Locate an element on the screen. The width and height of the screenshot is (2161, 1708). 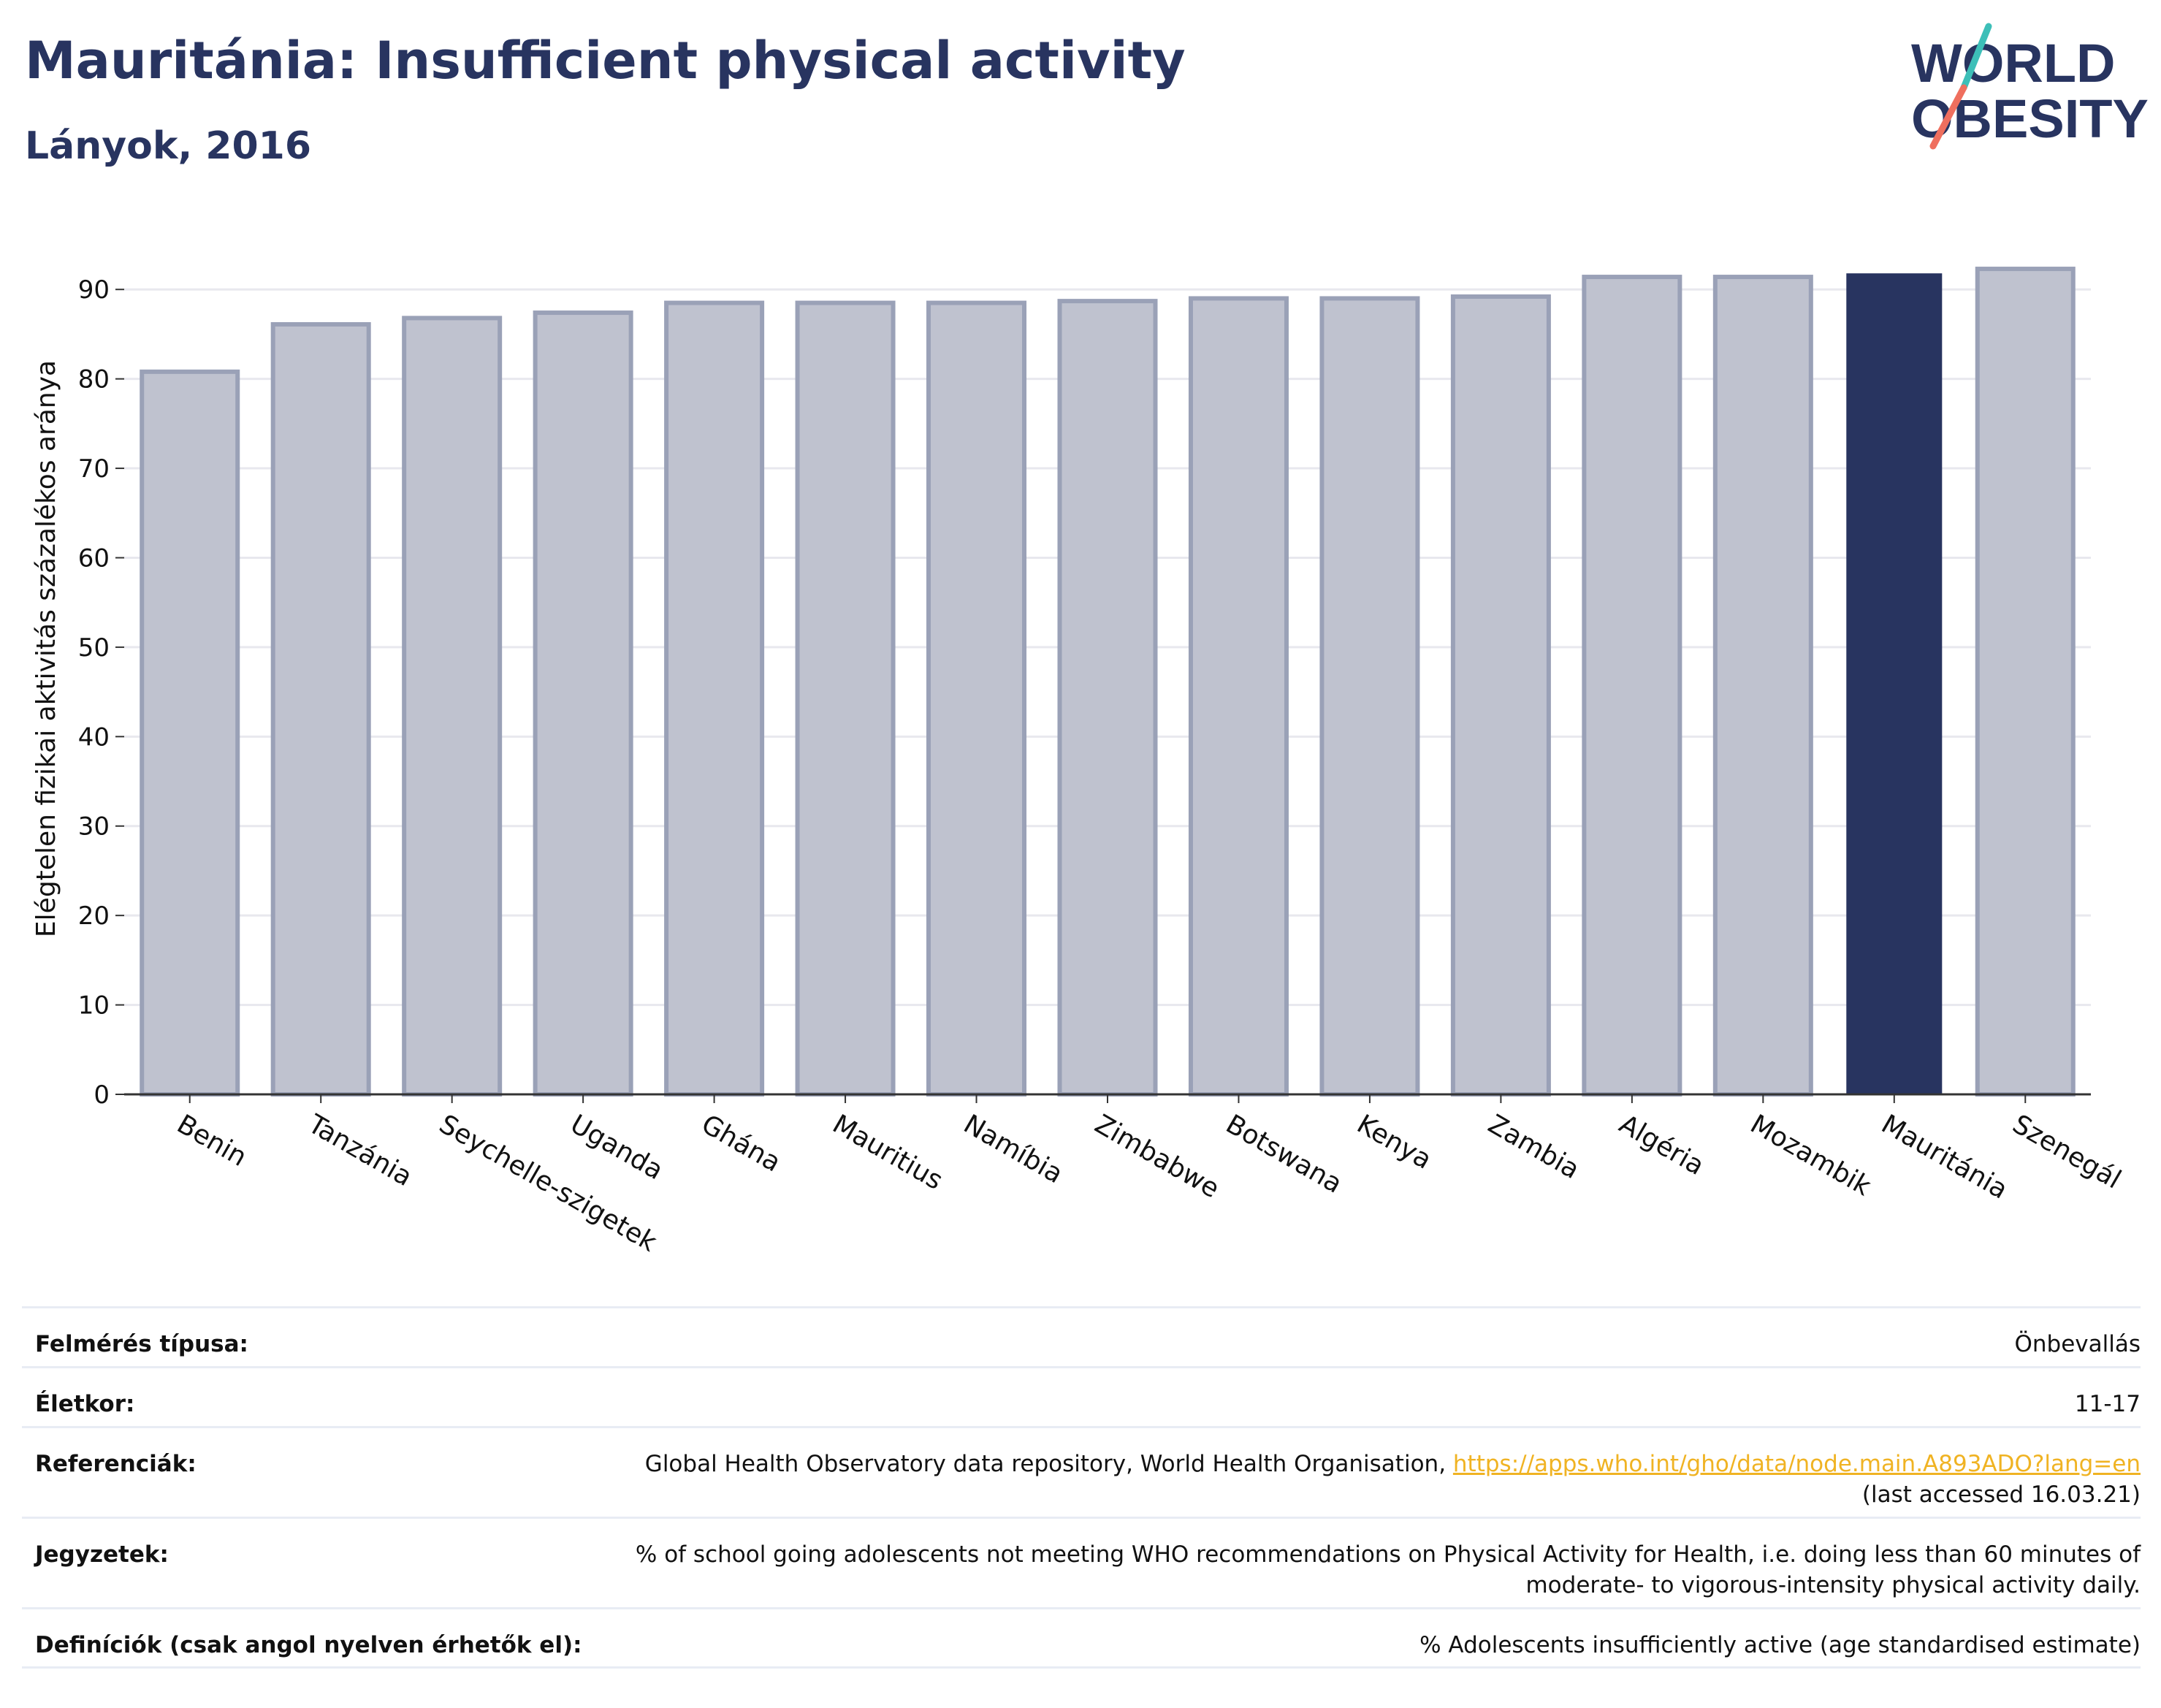
info-label: Életkor: is located at coordinates (85, 1404).